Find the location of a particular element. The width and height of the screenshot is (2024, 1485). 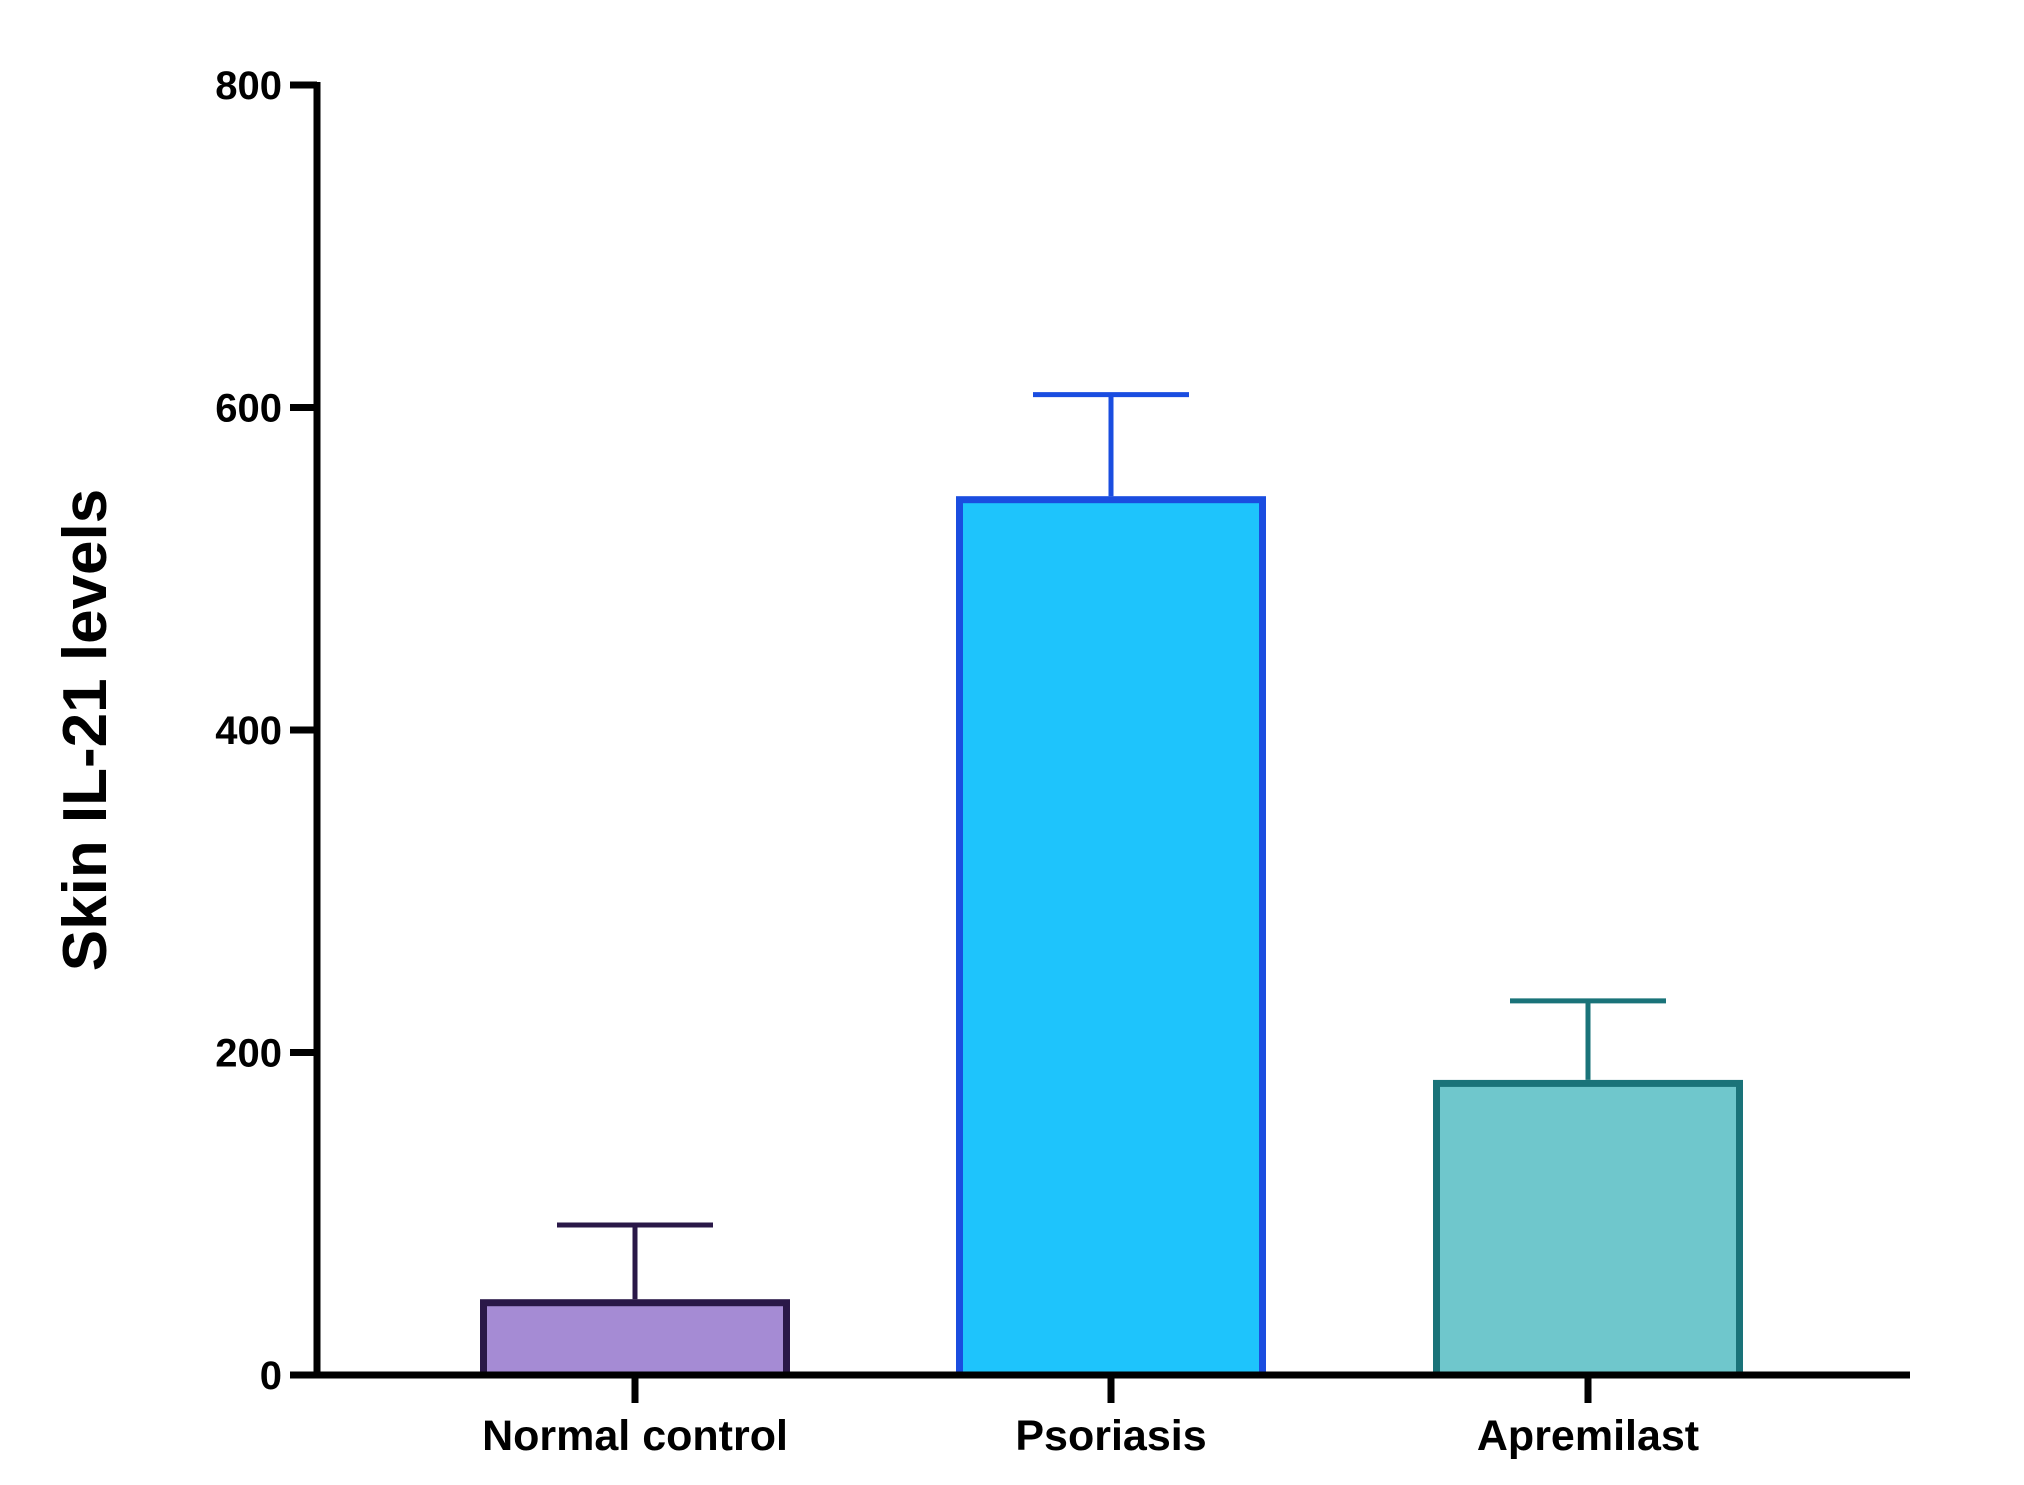

bar-apremilast is located at coordinates (1588, 1229).